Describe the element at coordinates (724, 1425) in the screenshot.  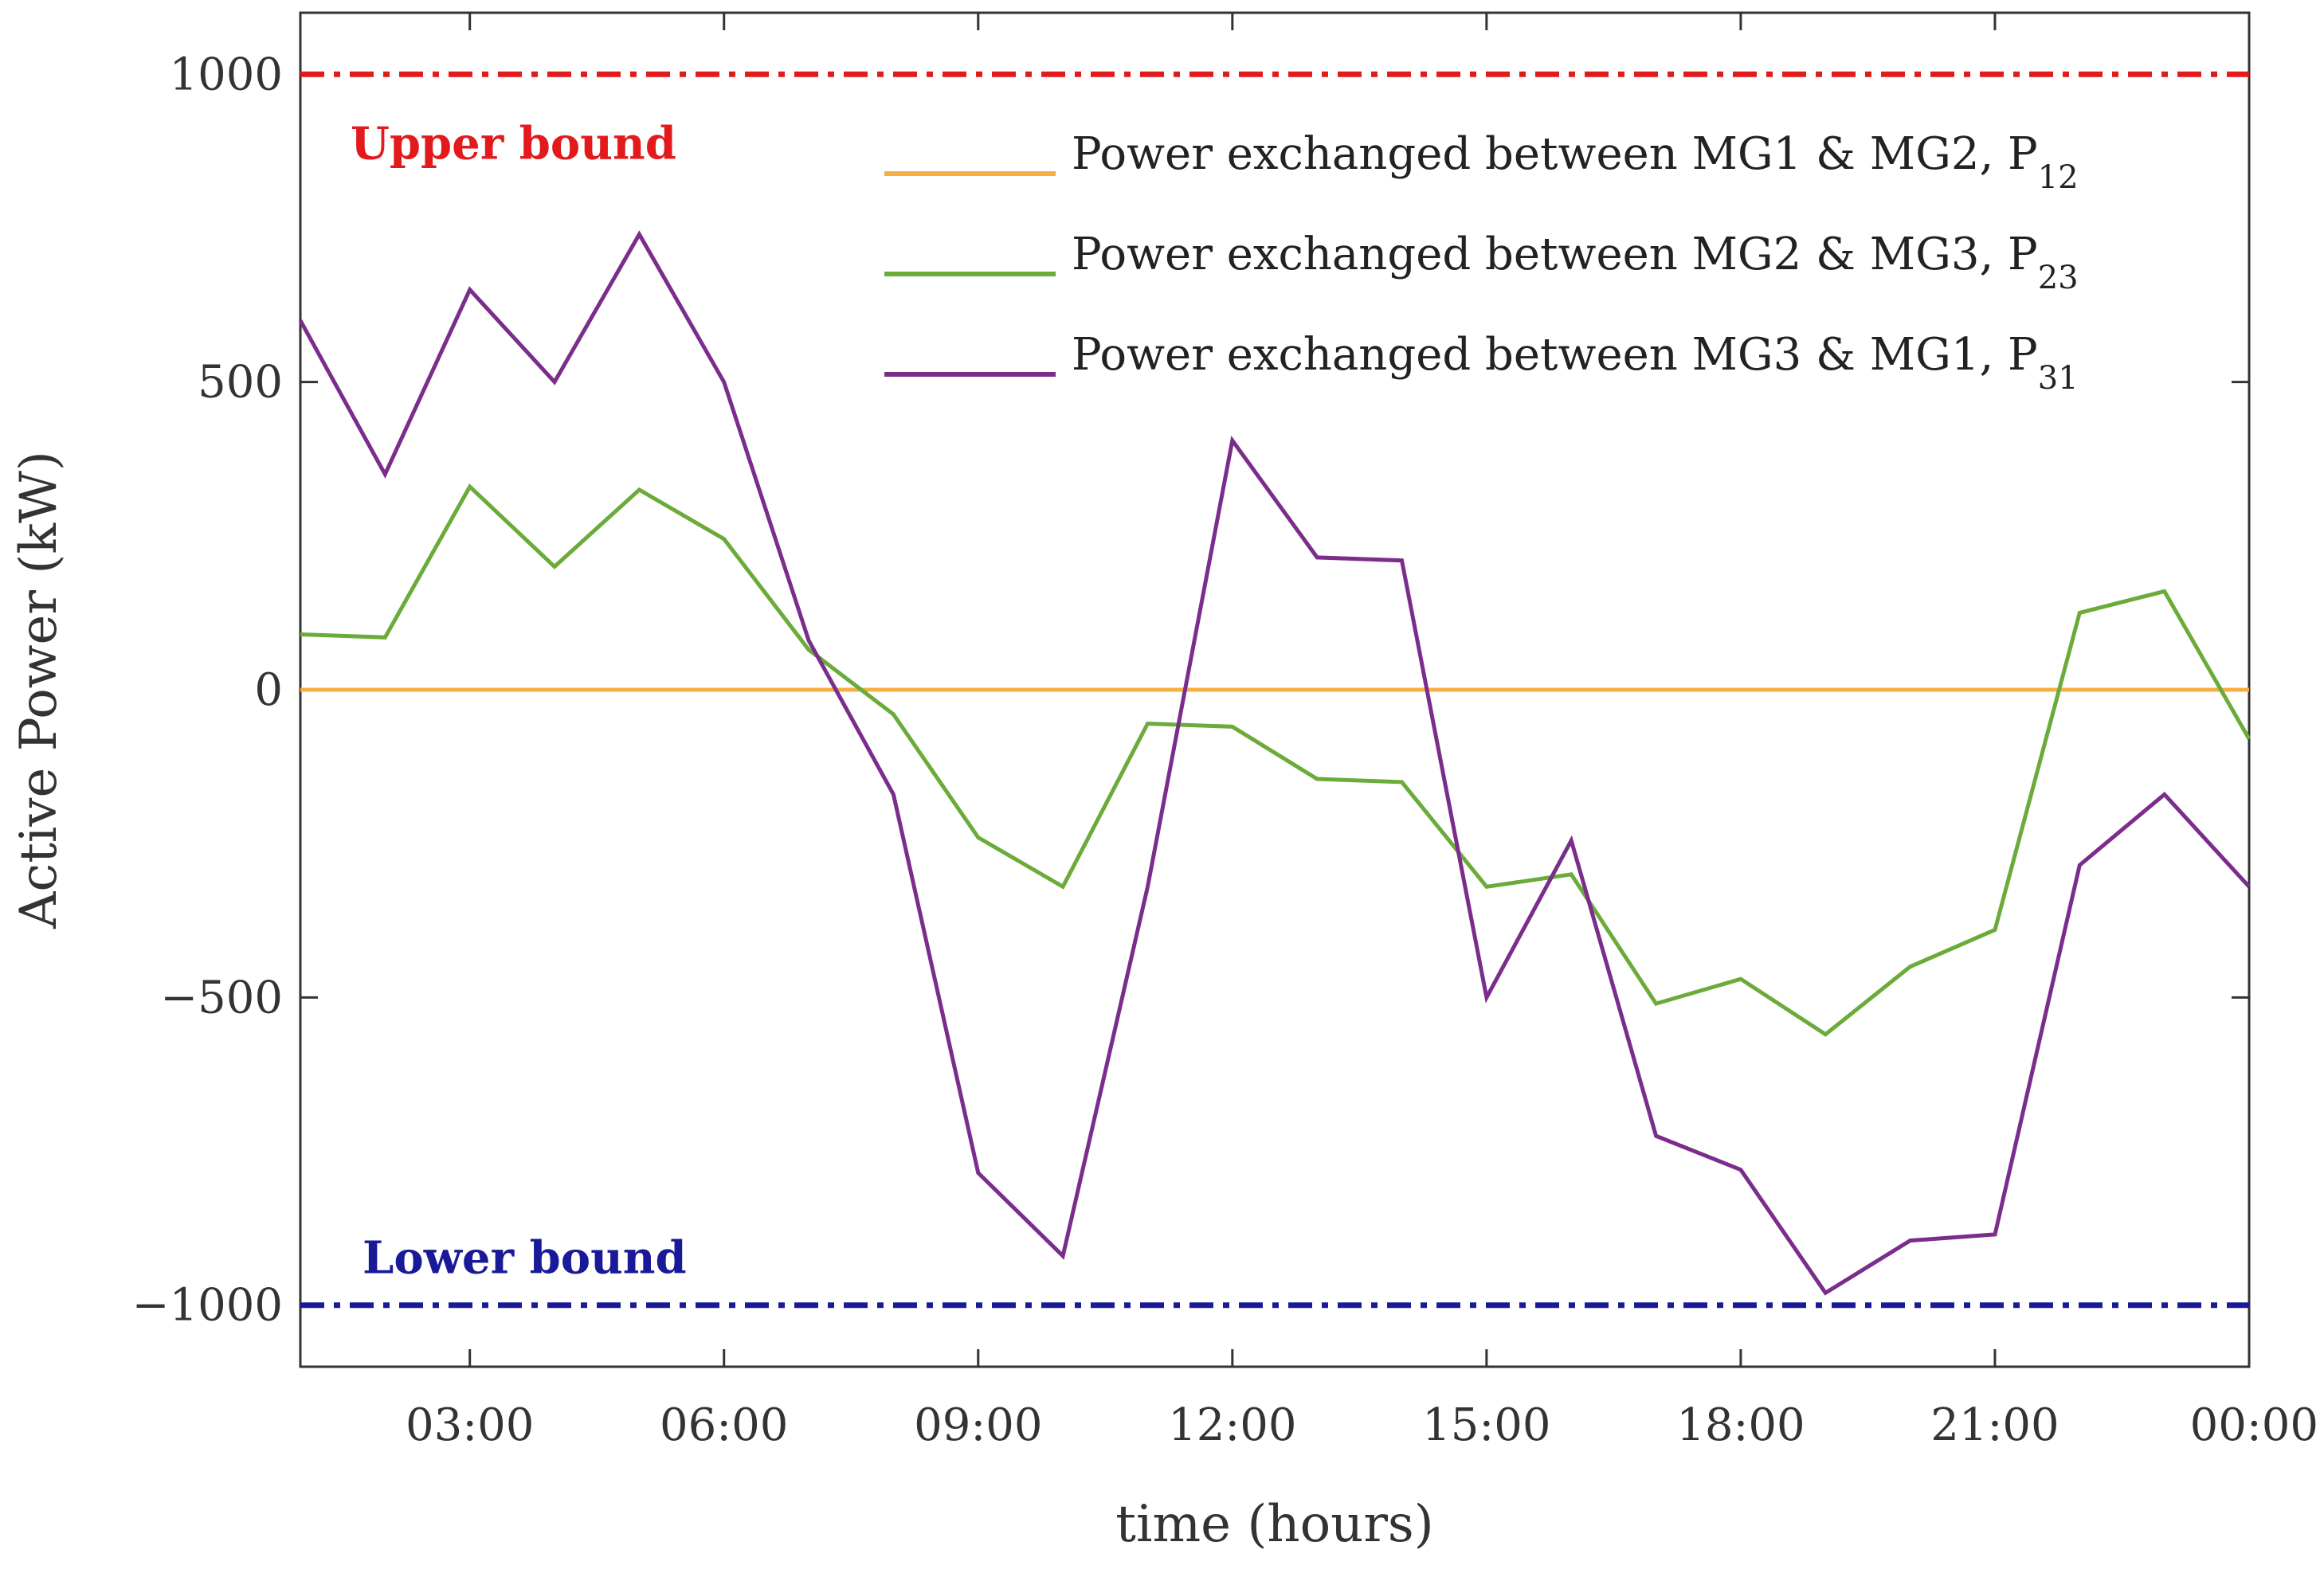
I see `x-tick-label: 06:00` at that location.